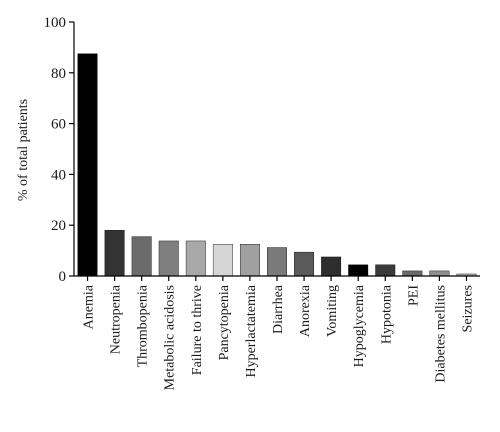  What do you see at coordinates (440, 334) in the screenshot?
I see `x-tick-label: Diabetes mellitus` at bounding box center [440, 334].